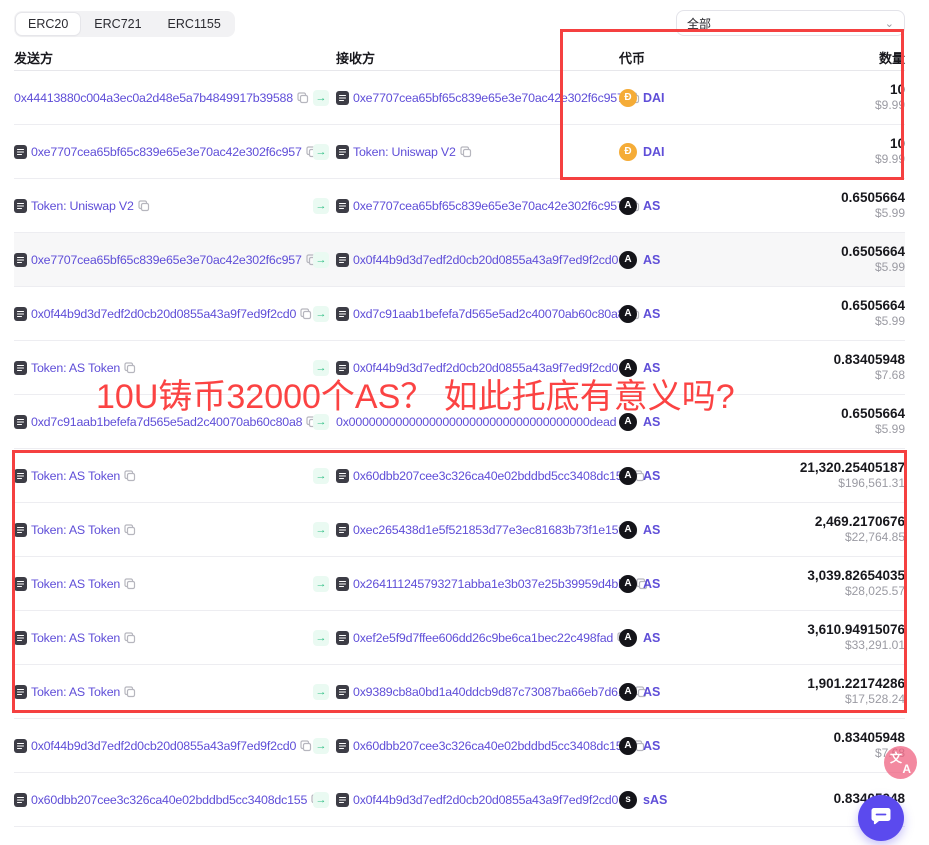 Image resolution: width=929 pixels, height=845 pixels. Describe the element at coordinates (459, 57) in the screenshot. I see `table-header-row: 发送方 接收方 代币 数量` at that location.